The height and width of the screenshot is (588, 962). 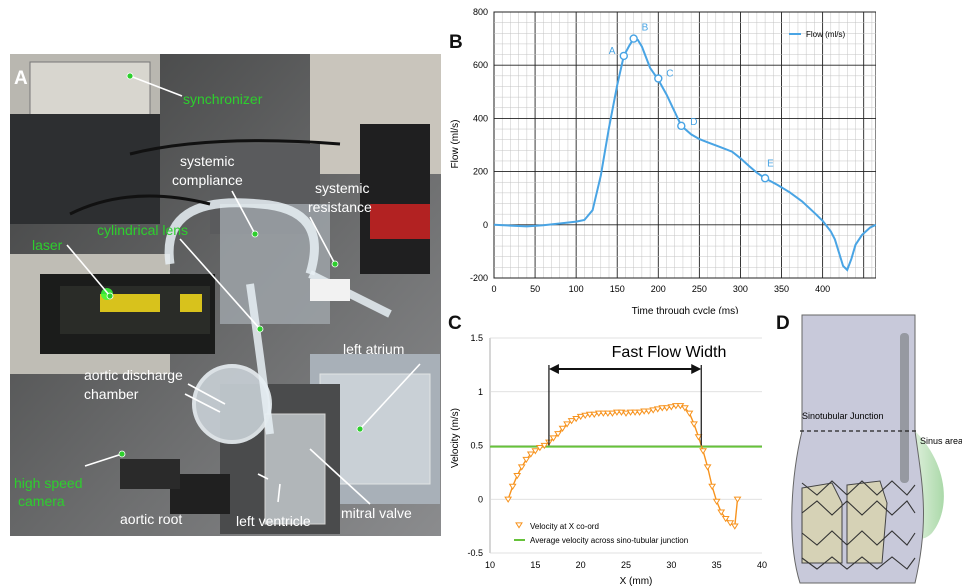 What do you see at coordinates (623, 466) in the screenshot?
I see `velocity-series-line` at bounding box center [623, 466].